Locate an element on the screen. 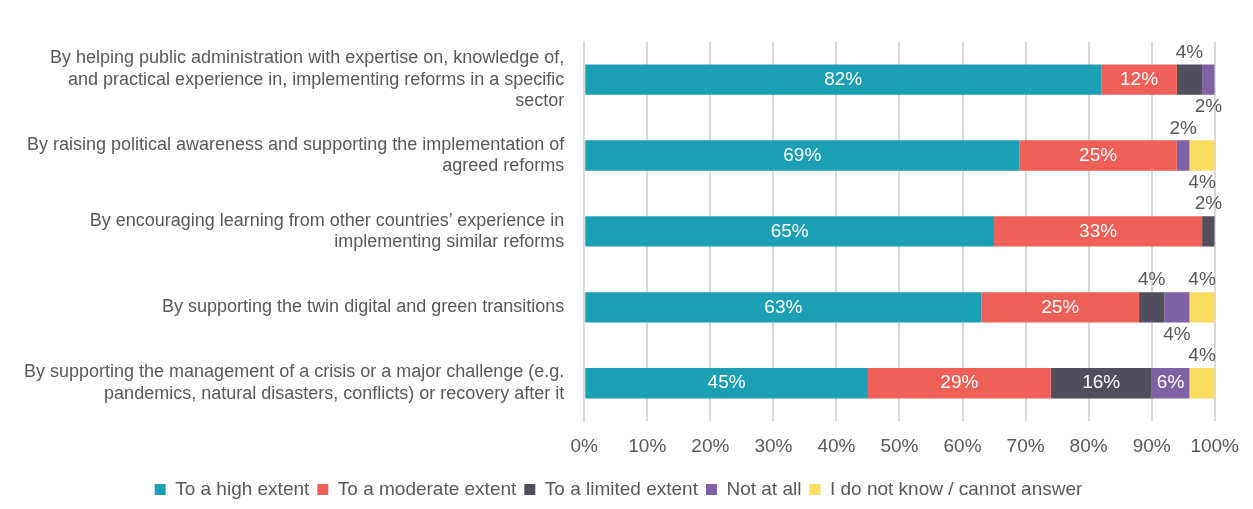 The width and height of the screenshot is (1253, 509). x-tick-label: 50% is located at coordinates (899, 445).